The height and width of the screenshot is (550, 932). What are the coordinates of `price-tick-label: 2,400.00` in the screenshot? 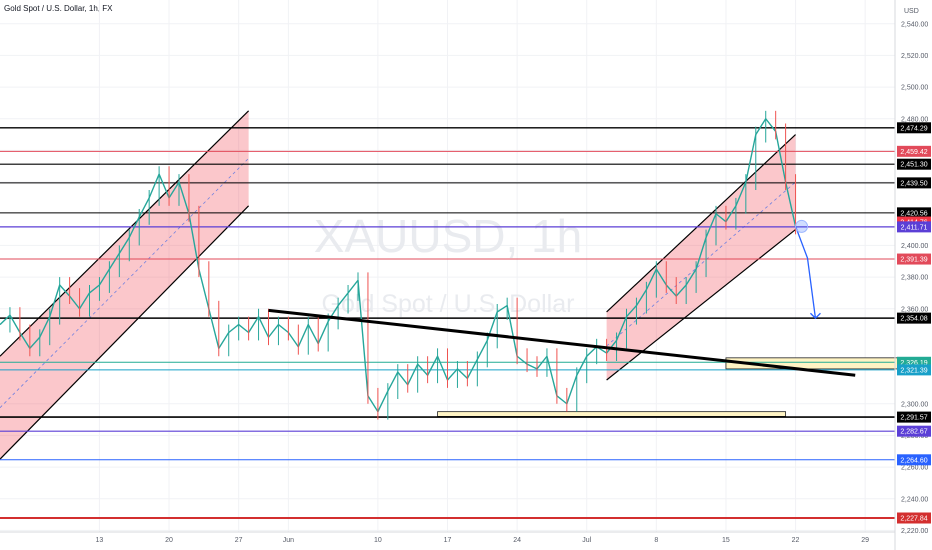 It's located at (914, 246).